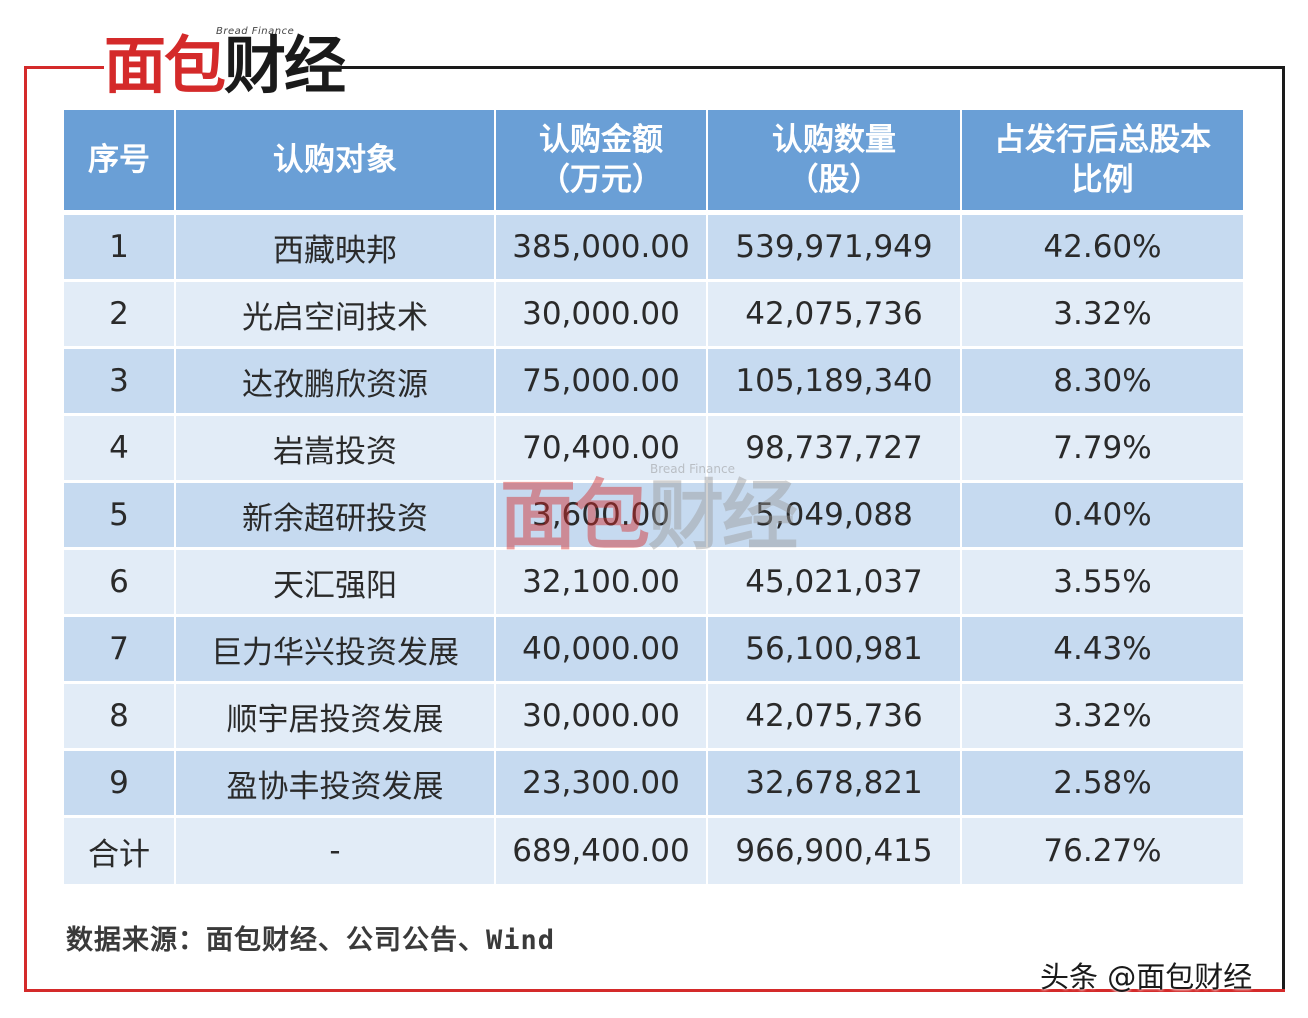 The image size is (1308, 1018). I want to click on header-index: 序号, so click(120, 162).